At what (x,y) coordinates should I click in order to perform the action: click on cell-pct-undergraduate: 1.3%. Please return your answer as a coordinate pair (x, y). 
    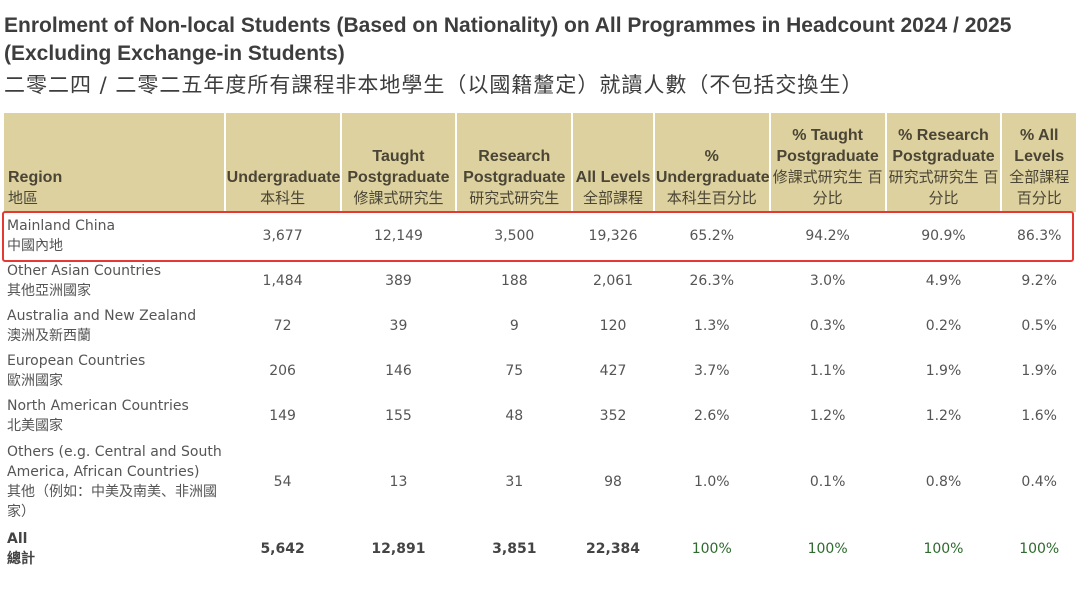
    Looking at the image, I should click on (711, 325).